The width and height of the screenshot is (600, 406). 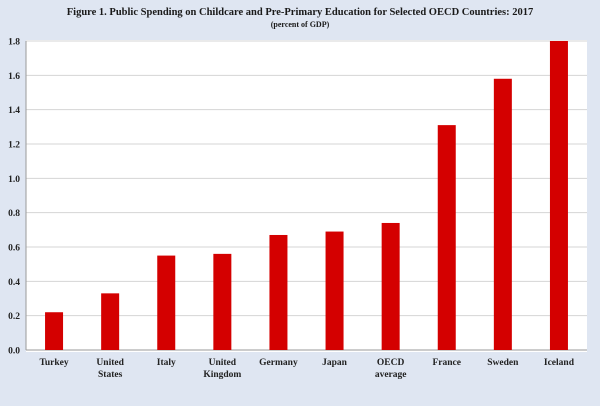 What do you see at coordinates (335, 363) in the screenshot?
I see `x-category-label: Japan` at bounding box center [335, 363].